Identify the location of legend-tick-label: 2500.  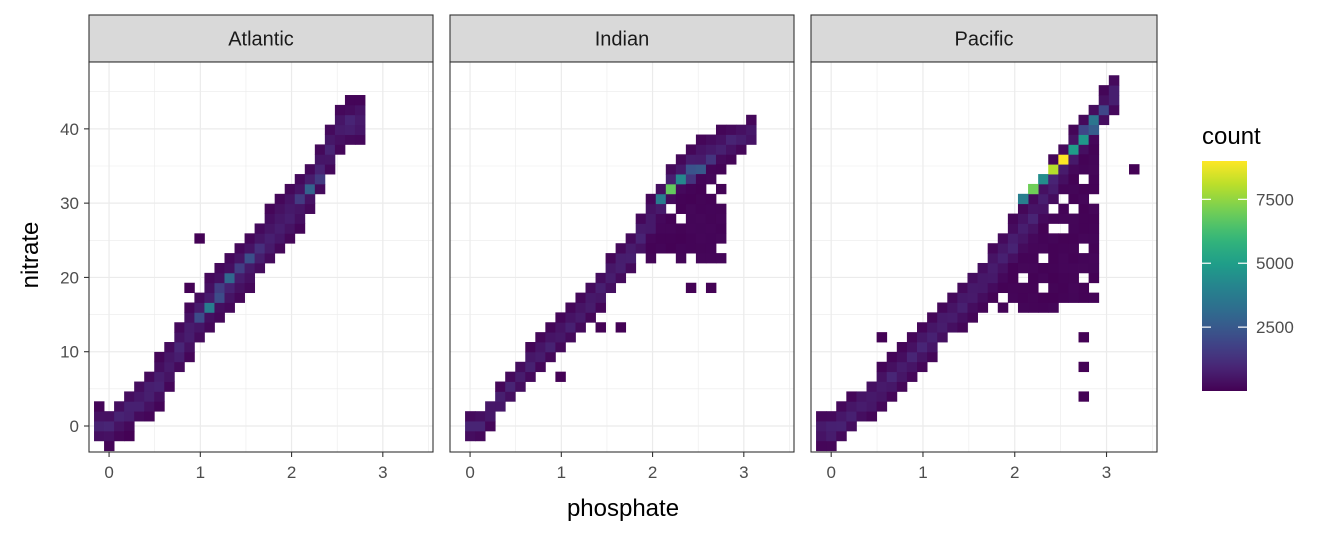
(1275, 327).